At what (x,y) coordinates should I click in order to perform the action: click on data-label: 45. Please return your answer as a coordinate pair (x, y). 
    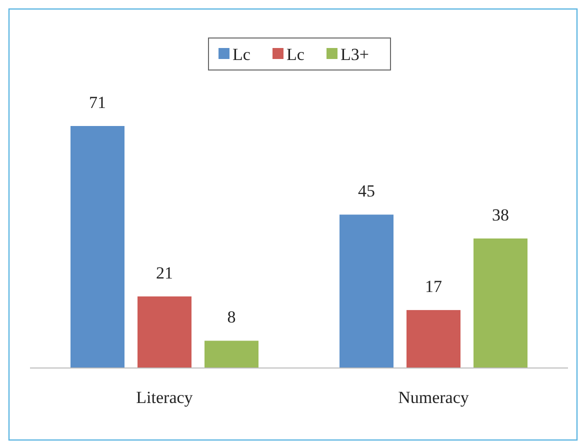
    Looking at the image, I should click on (366, 191).